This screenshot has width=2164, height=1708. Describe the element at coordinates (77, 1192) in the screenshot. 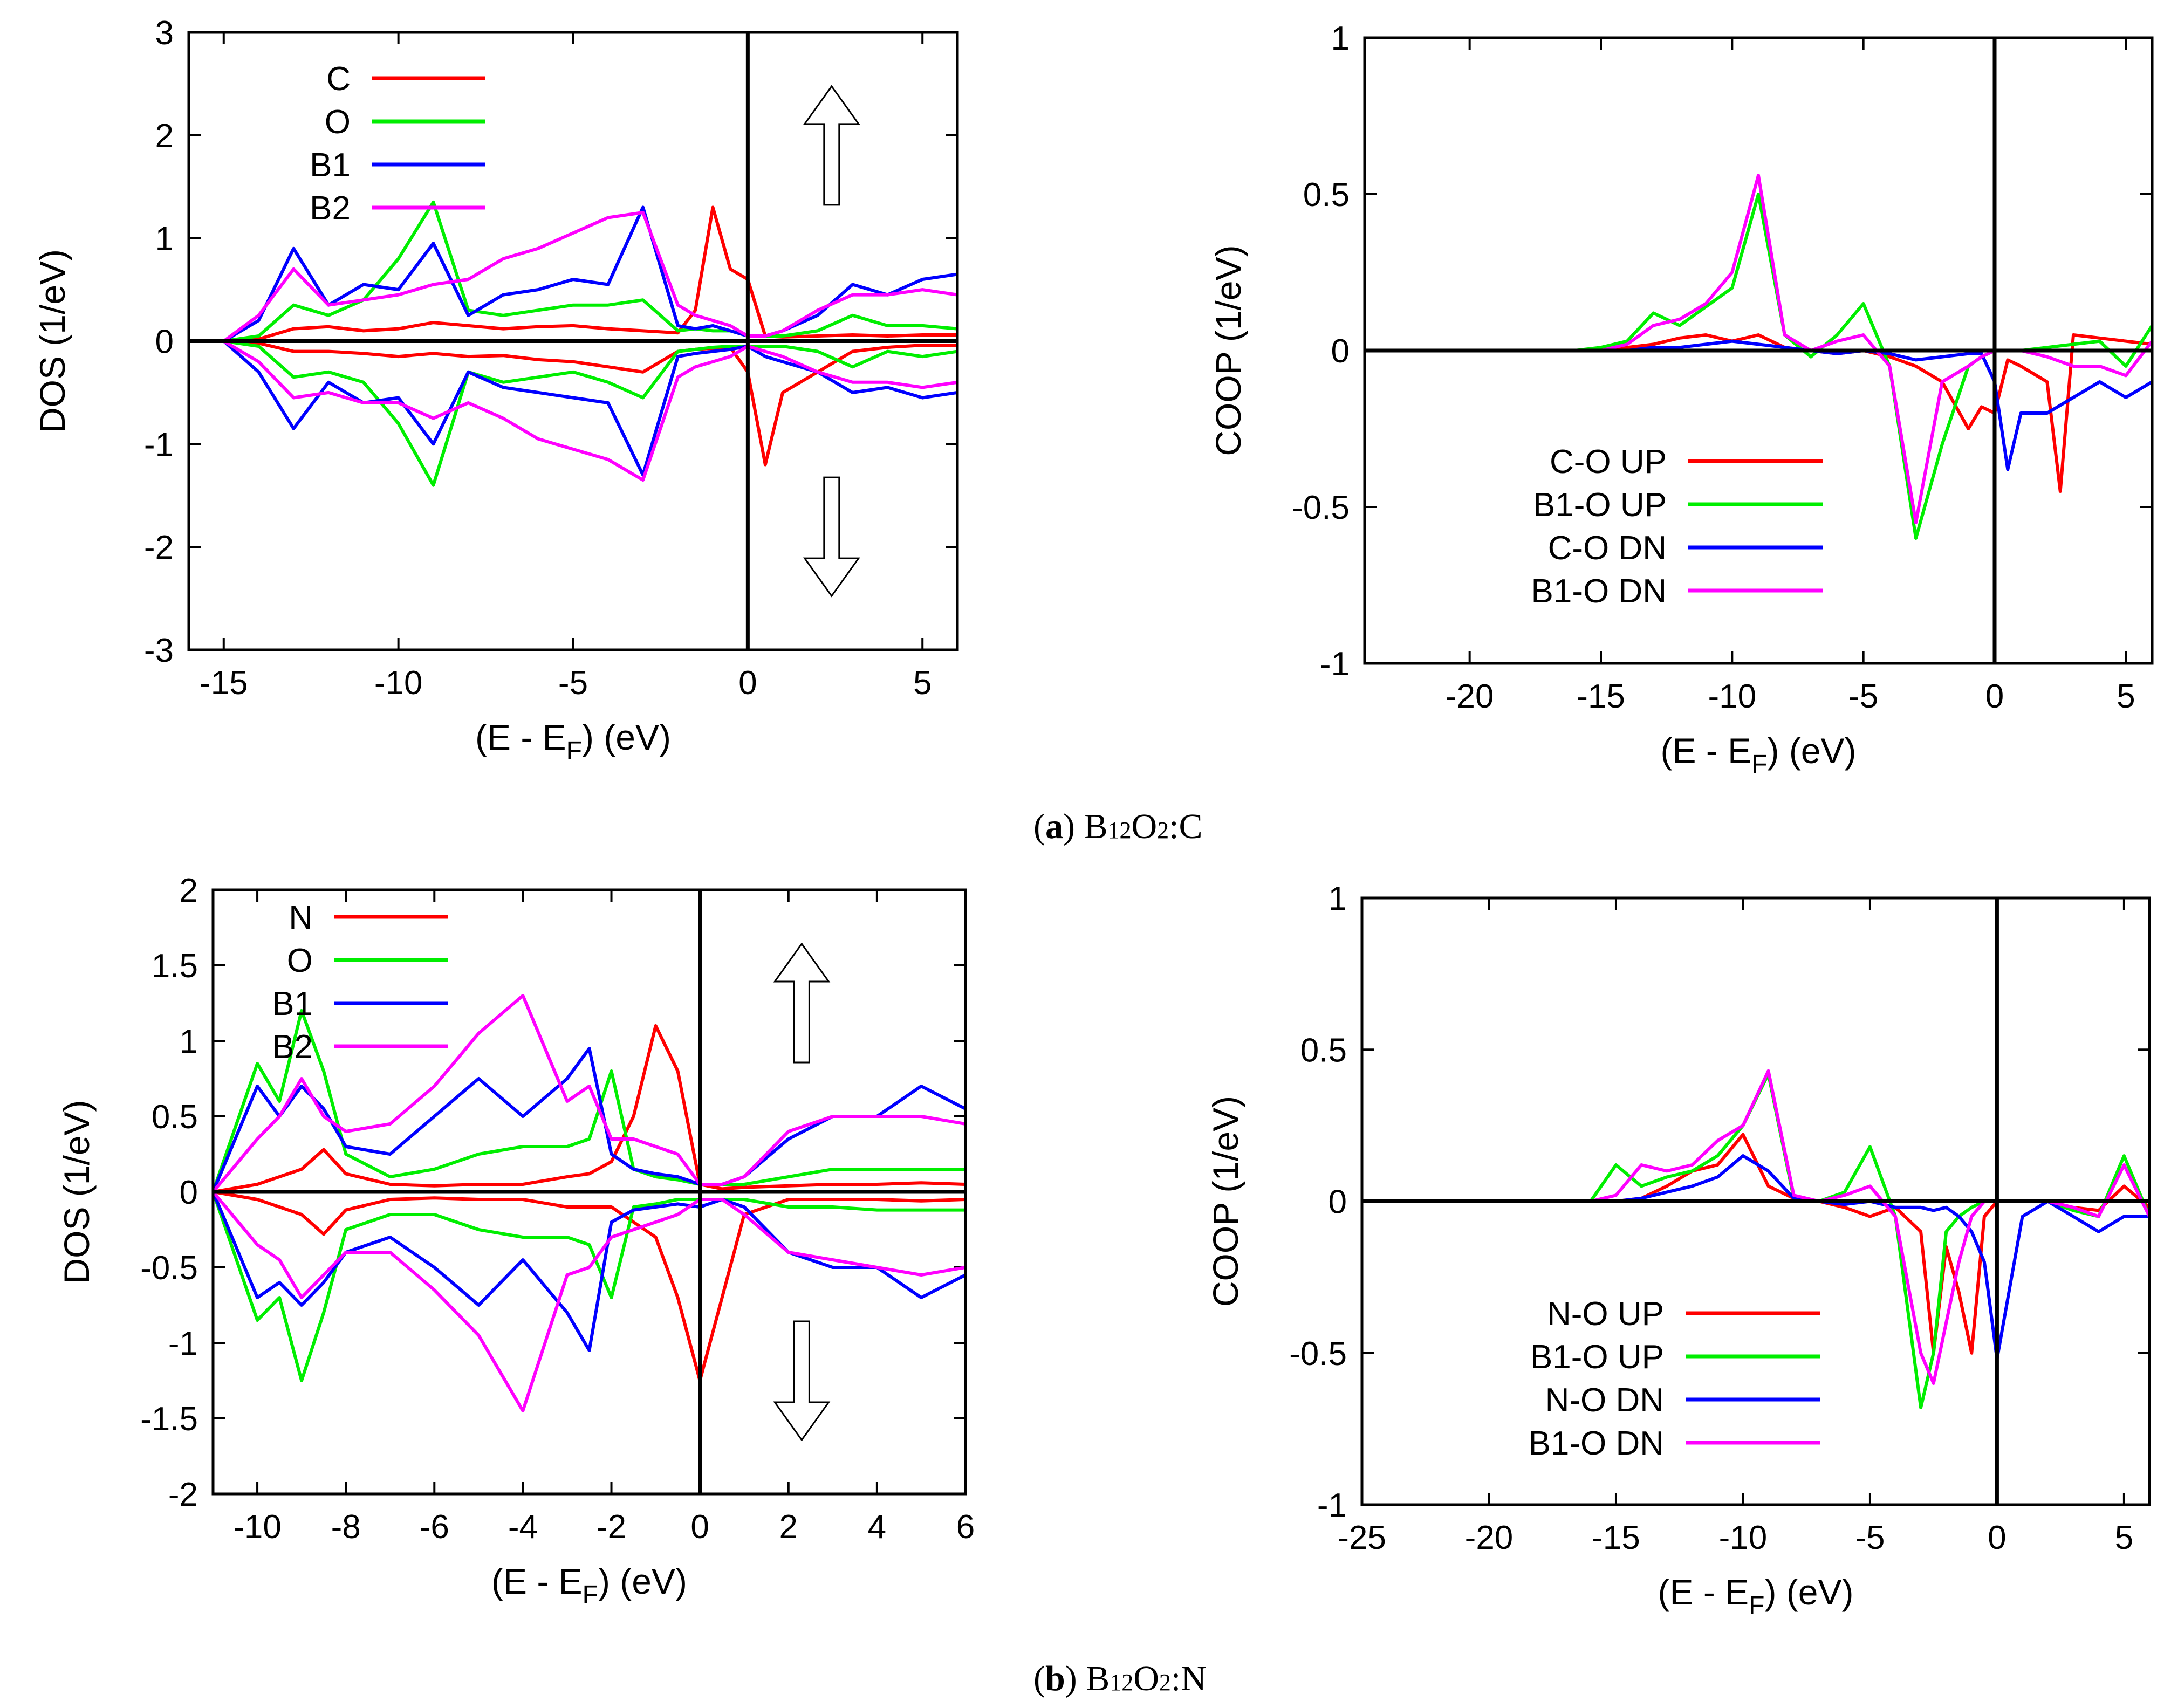

I see `b-dos-ylabel: DOS (1/eV)` at that location.